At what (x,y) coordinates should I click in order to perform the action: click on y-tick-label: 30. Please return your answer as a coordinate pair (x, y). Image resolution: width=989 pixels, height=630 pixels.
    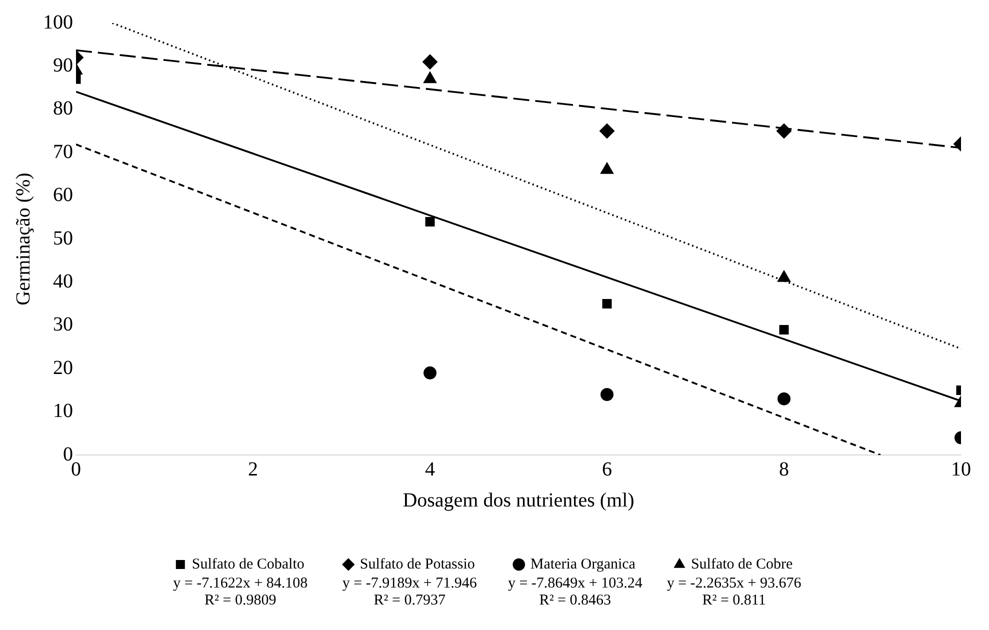
    Looking at the image, I should click on (63, 325).